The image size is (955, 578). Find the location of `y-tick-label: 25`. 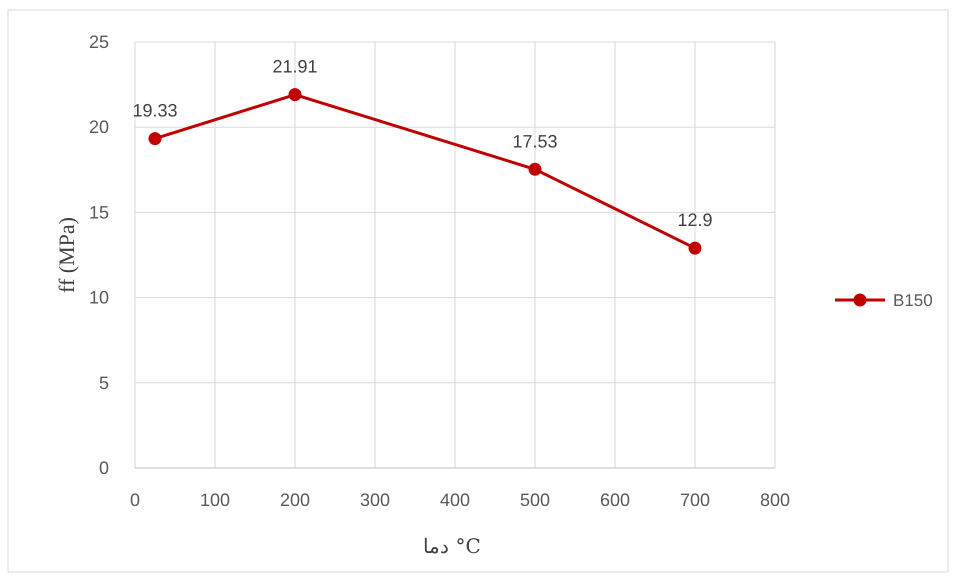

y-tick-label: 25 is located at coordinates (98, 42).